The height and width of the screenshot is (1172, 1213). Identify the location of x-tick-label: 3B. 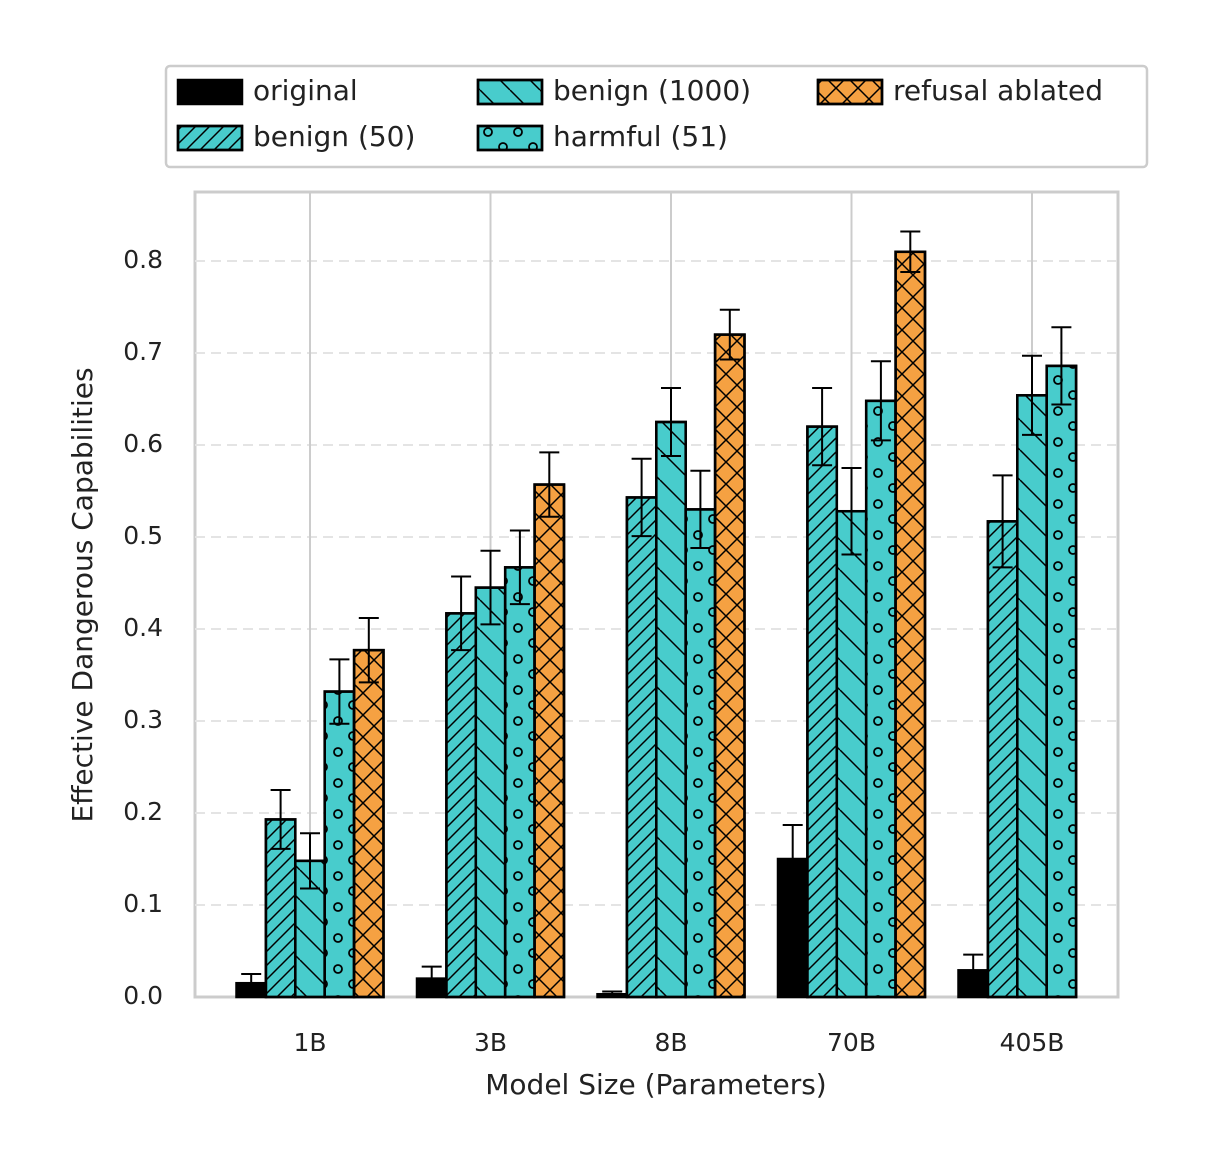
(490, 1042).